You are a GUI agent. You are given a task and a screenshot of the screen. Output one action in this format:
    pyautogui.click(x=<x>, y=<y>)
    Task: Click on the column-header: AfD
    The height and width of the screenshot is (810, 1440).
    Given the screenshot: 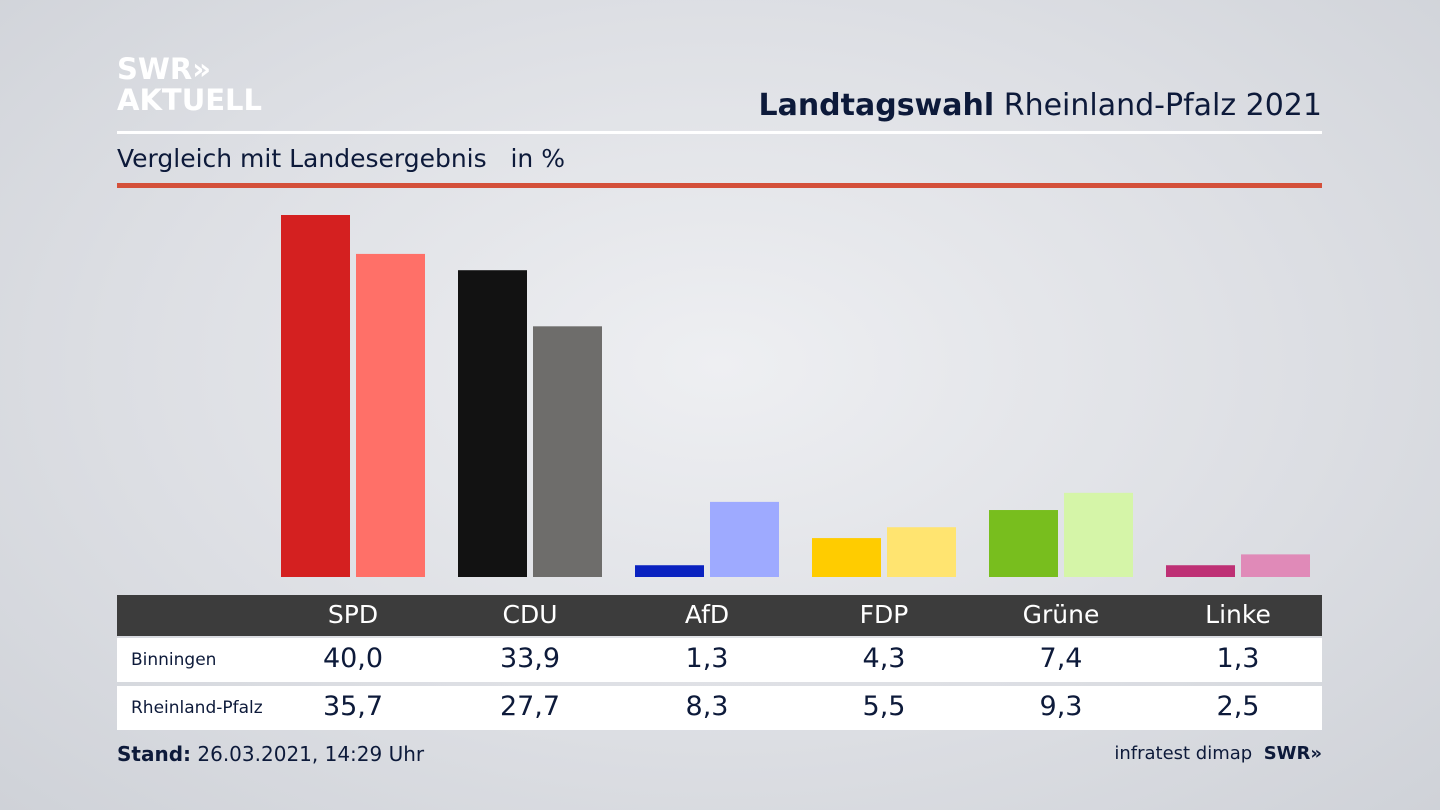 What is the action you would take?
    pyautogui.click(x=707, y=614)
    